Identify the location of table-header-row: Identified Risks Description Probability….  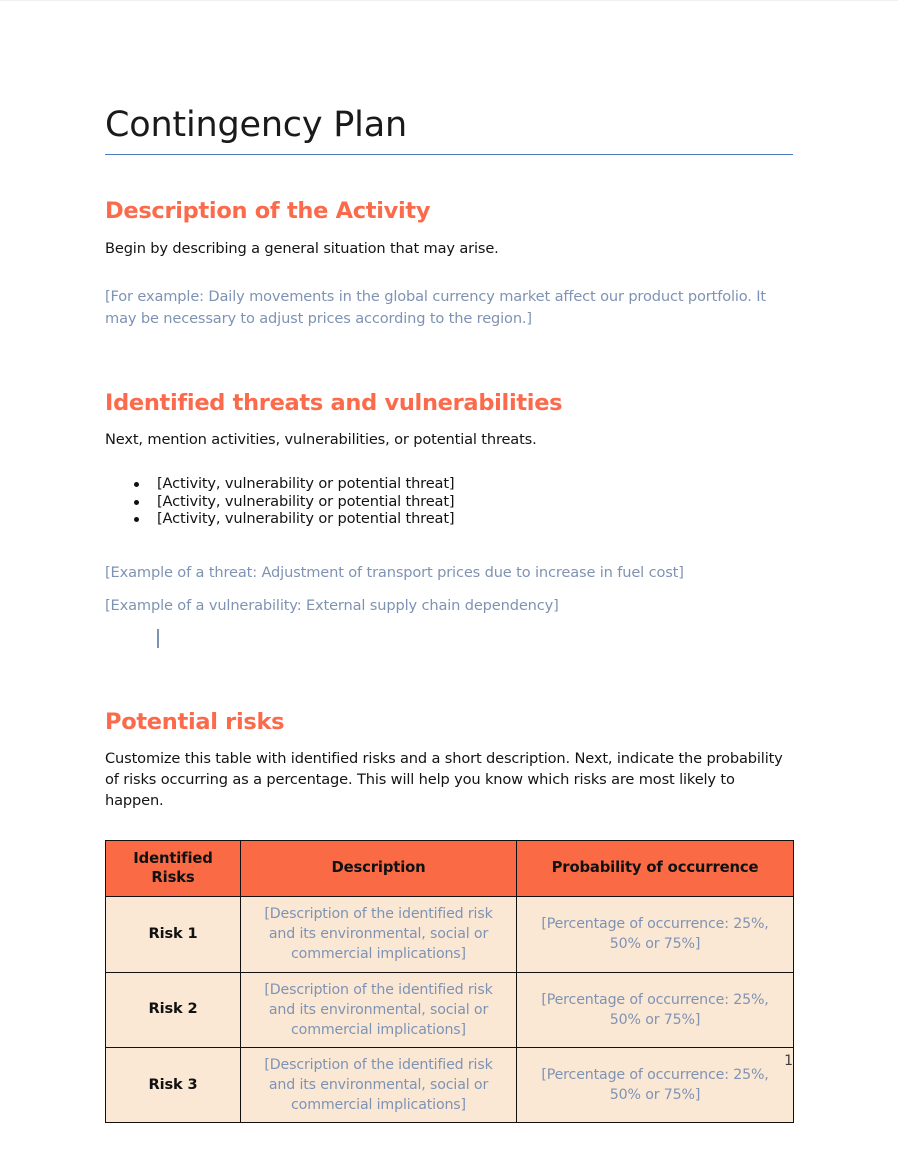
(449, 869).